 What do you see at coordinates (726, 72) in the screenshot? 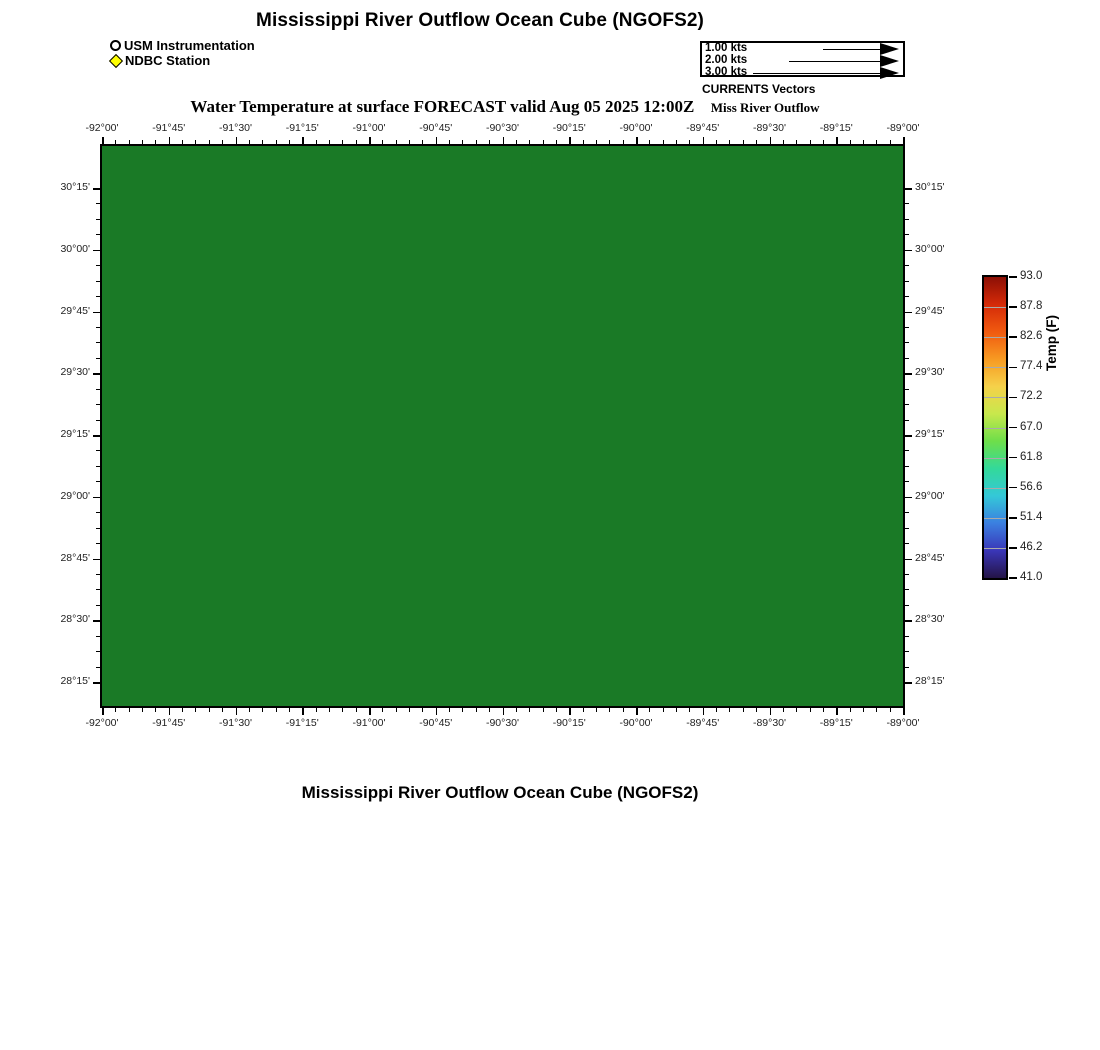
I see `vector-scale-label: 3.00 kts` at bounding box center [726, 72].